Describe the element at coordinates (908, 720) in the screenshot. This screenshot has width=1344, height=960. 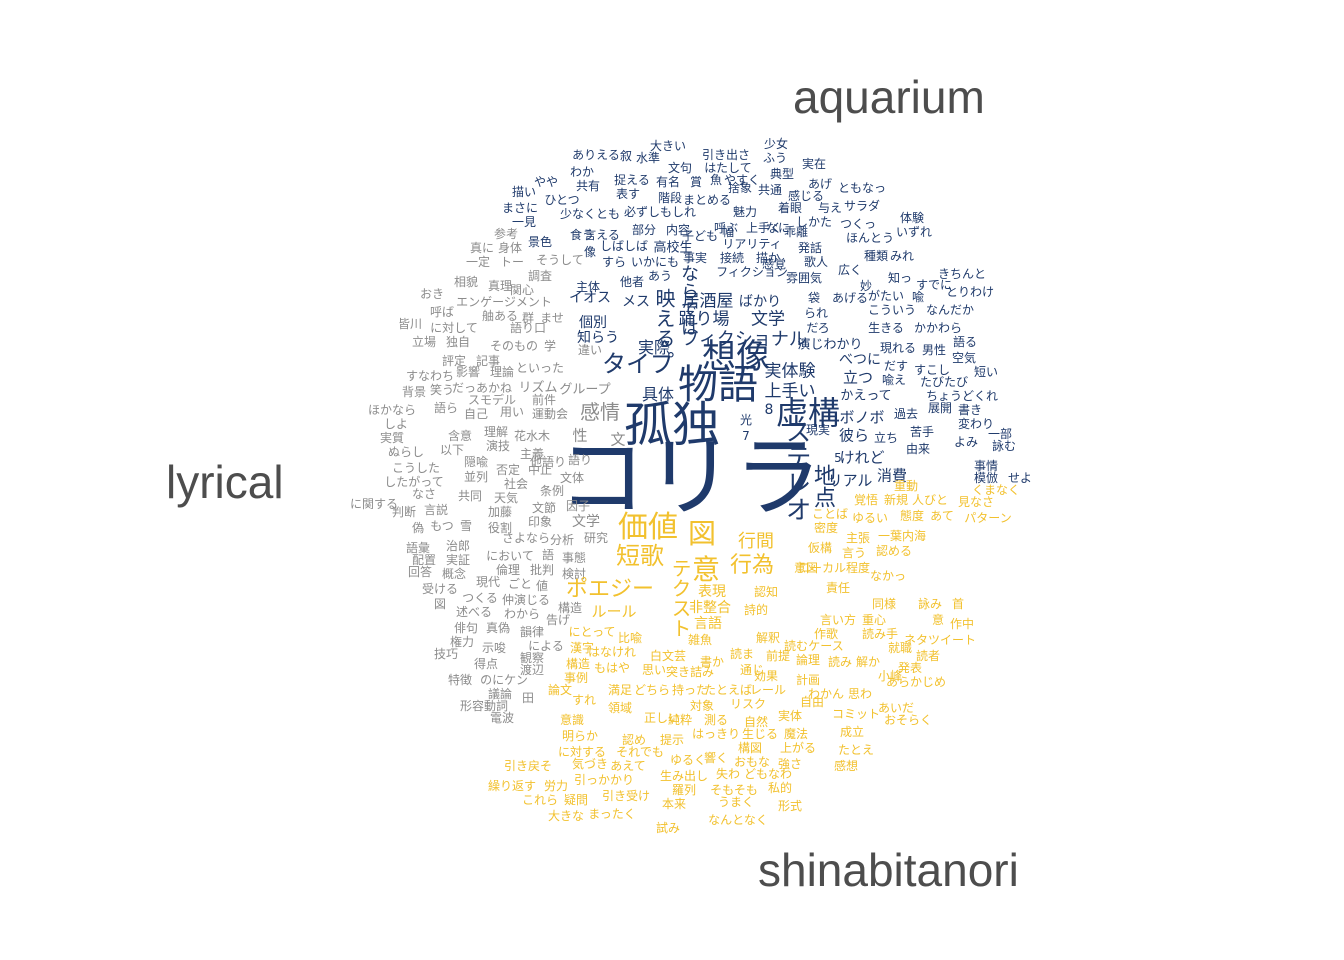
I see `cloud-word: おそらく` at that location.